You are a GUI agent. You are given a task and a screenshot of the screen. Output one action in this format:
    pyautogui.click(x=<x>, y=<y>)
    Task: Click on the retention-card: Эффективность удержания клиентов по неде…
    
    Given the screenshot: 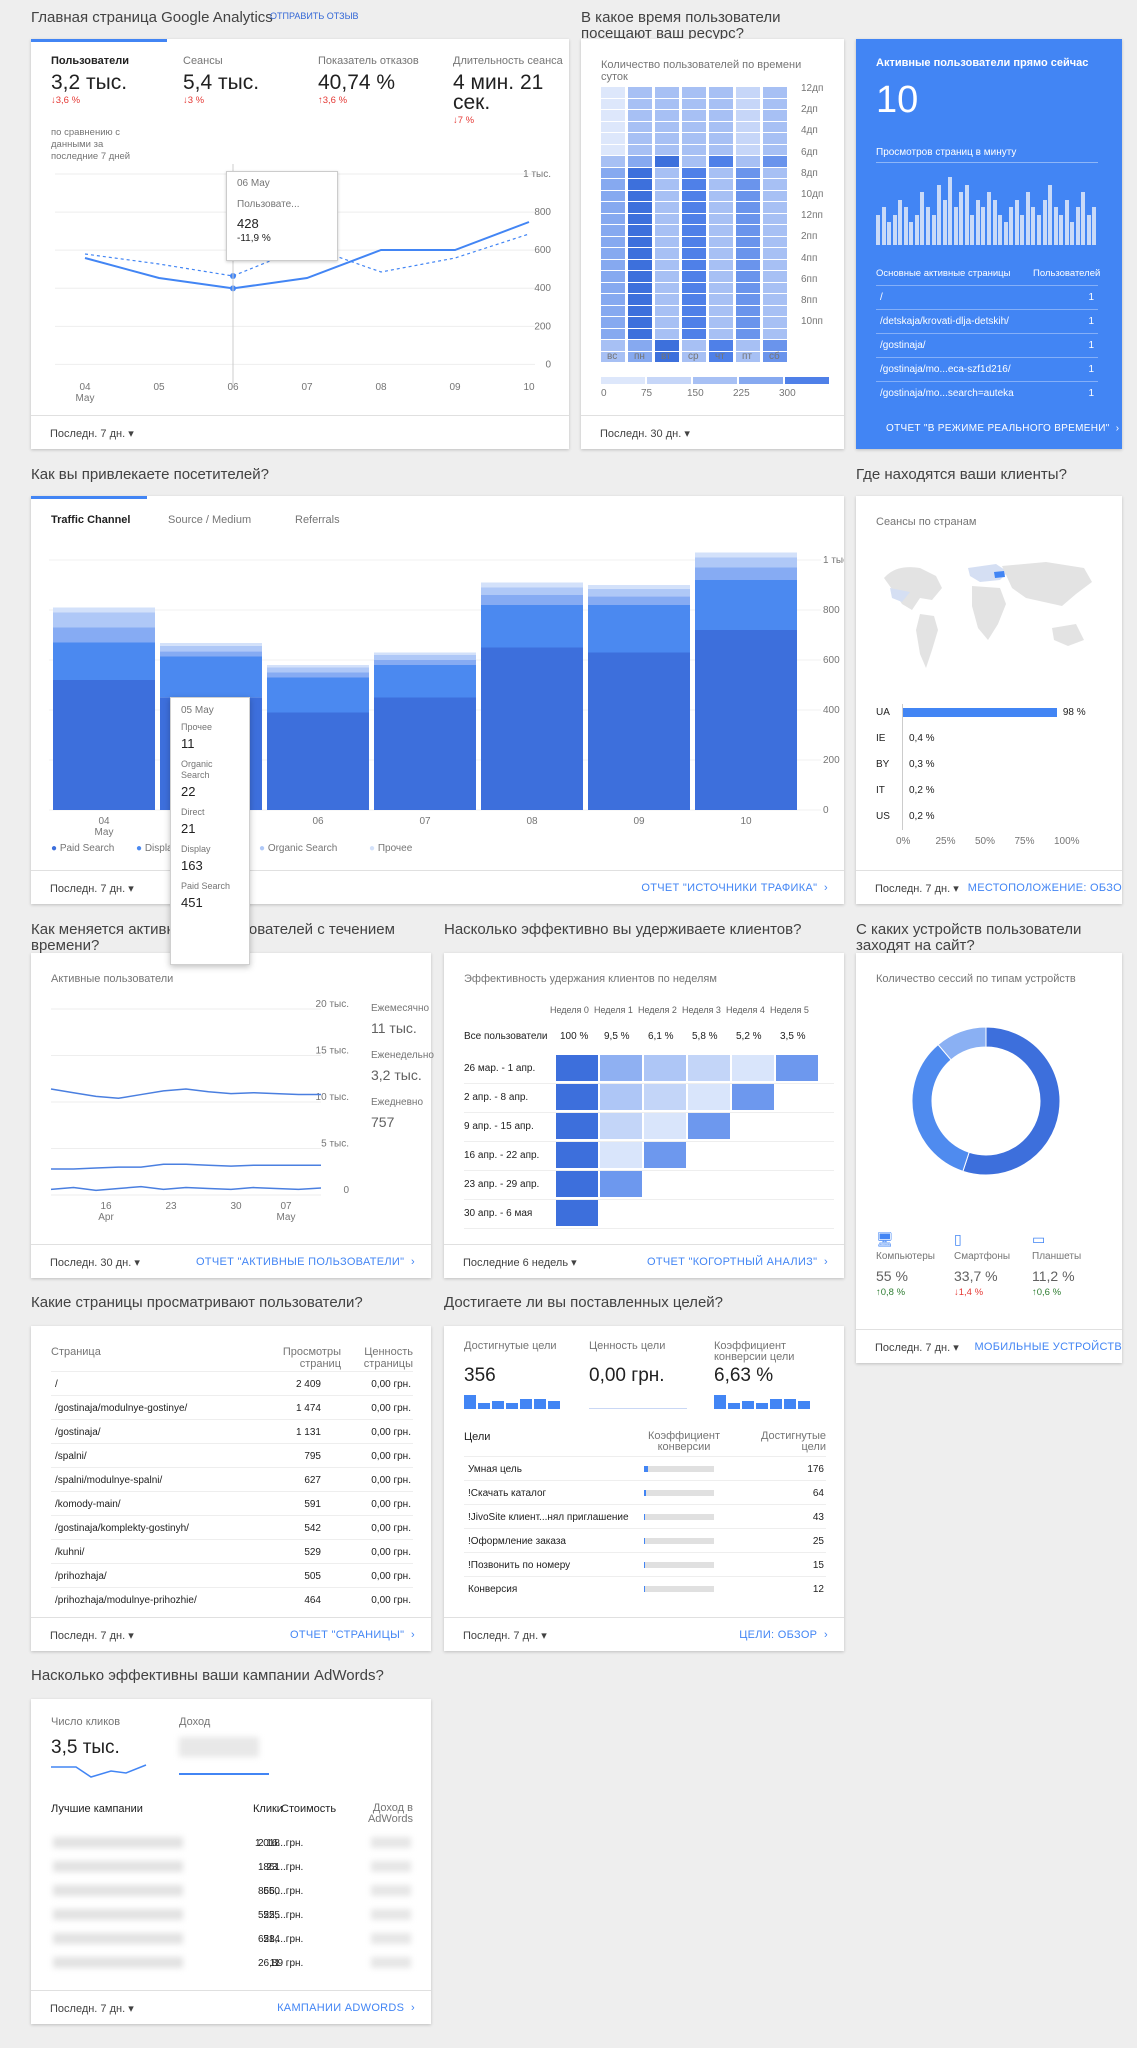 What is the action you would take?
    pyautogui.click(x=644, y=1115)
    